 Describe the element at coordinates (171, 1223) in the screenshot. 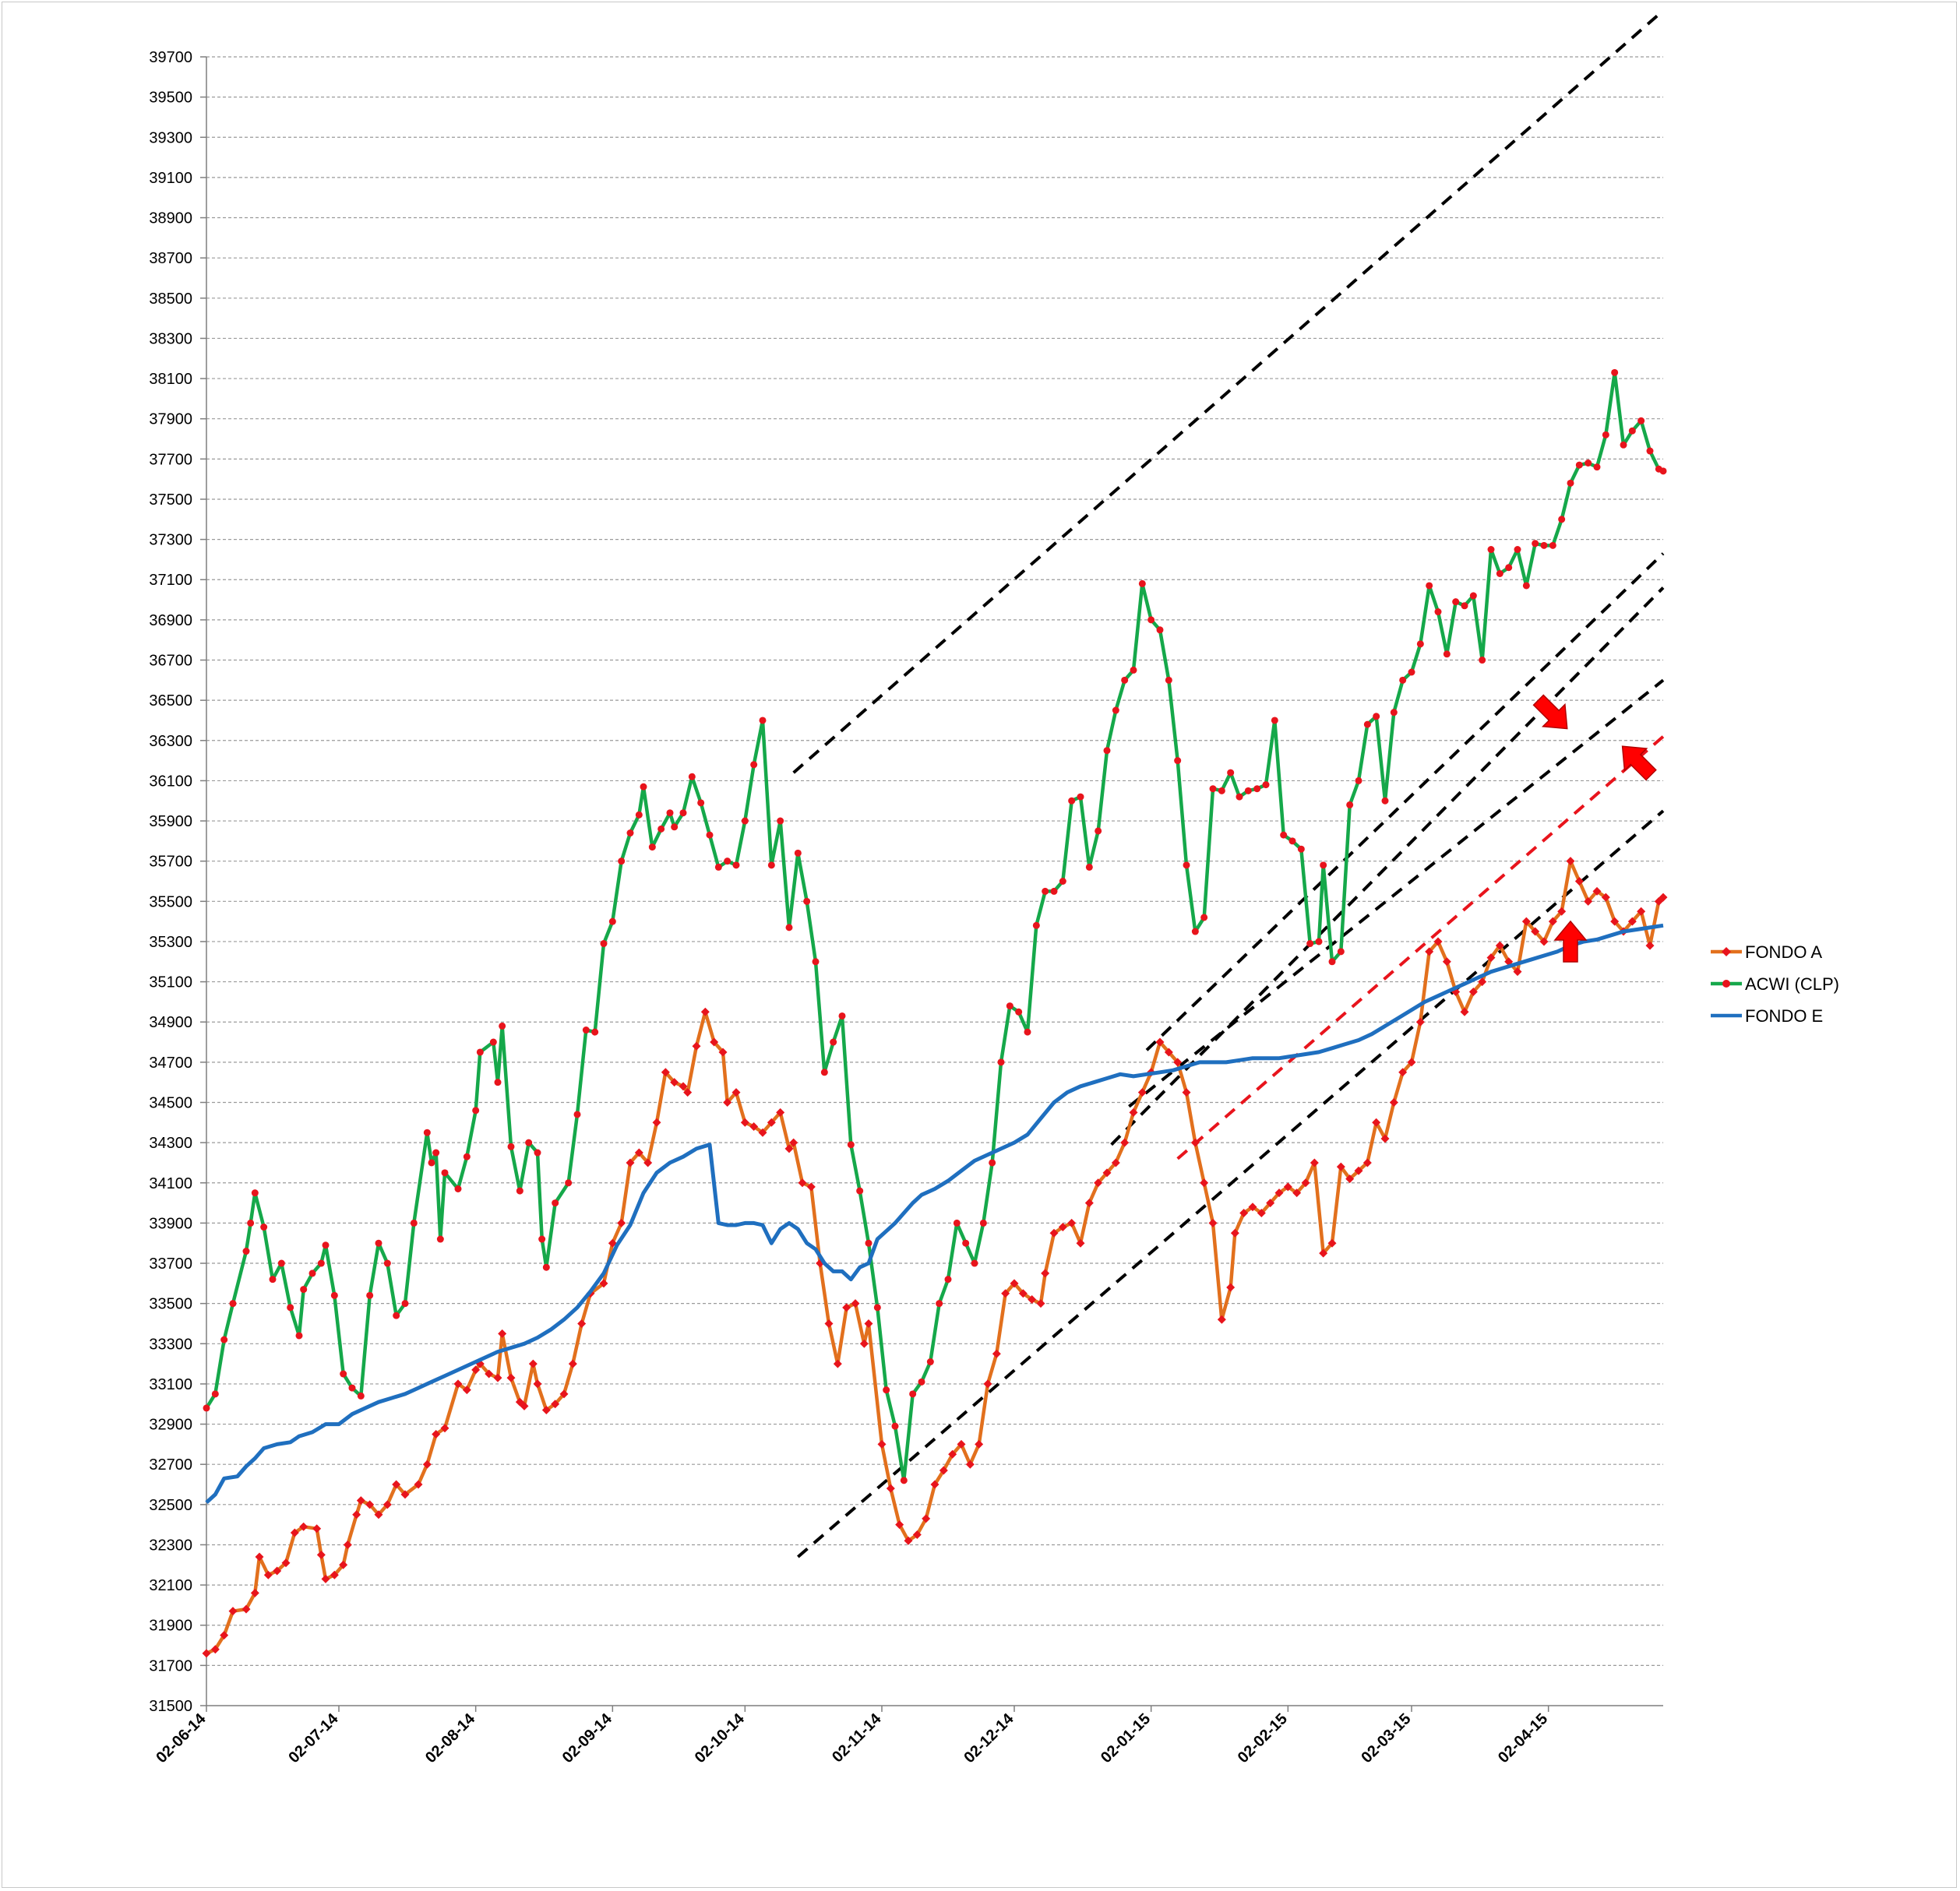

I see `y-tick-label: 33900` at that location.